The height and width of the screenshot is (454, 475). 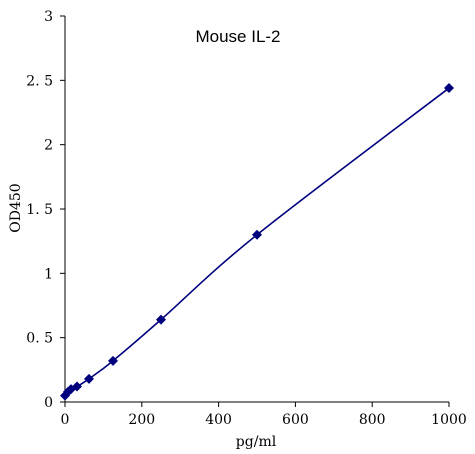 What do you see at coordinates (39, 81) in the screenshot?
I see `y-tick-label: 2. 5` at bounding box center [39, 81].